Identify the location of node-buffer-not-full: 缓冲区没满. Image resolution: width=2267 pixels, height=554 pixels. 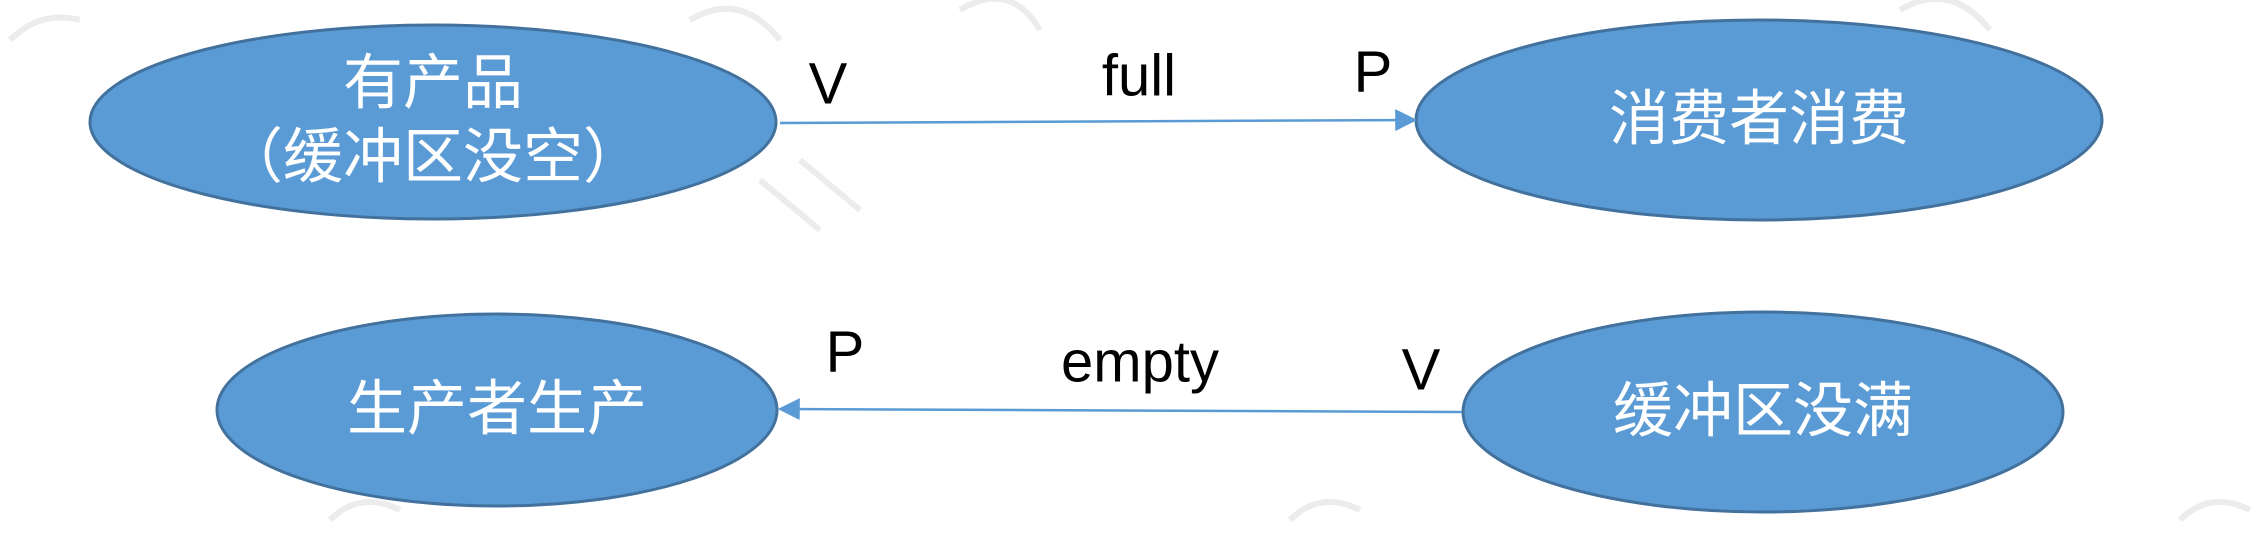
(1763, 412).